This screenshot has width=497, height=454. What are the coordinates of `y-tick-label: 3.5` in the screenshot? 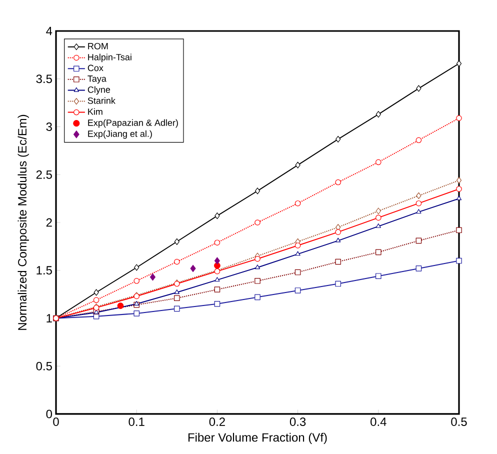 It's located at (44, 79).